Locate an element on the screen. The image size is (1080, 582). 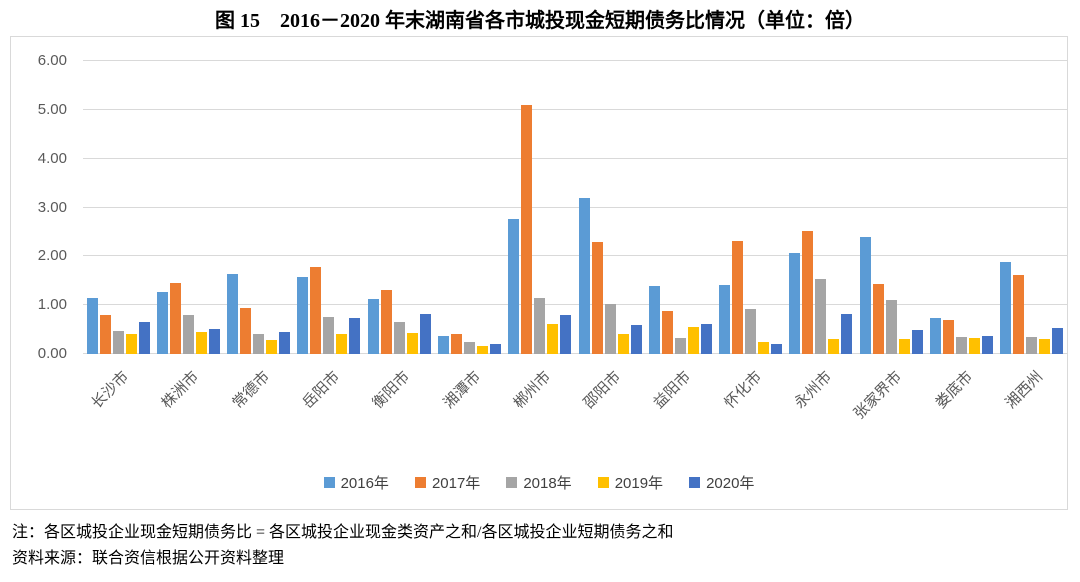
bar-郴州市-2018年 is located at coordinates (540, 326).